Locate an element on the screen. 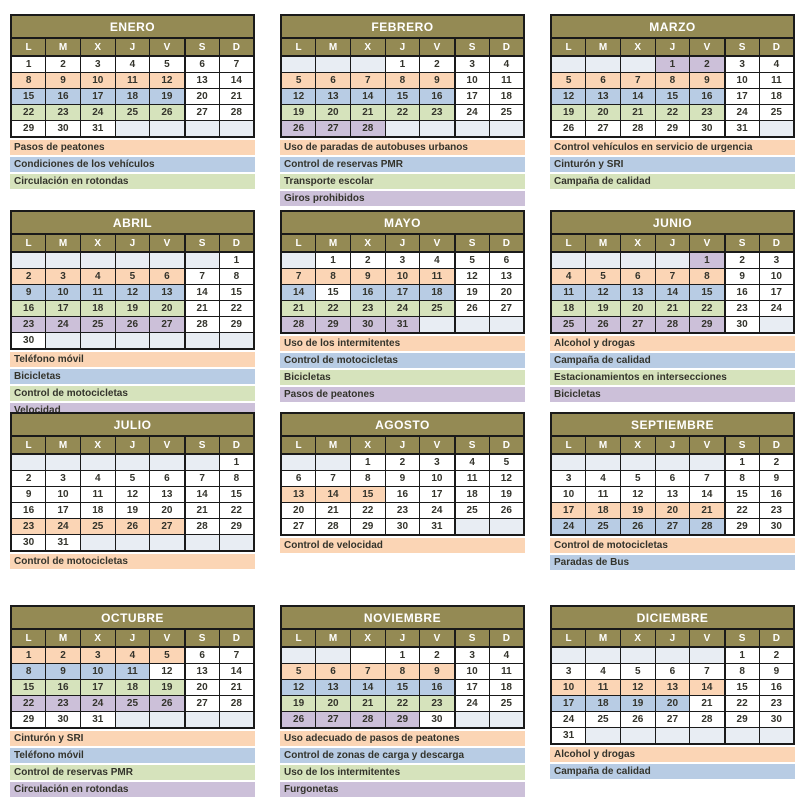 Image resolution: width=800 pixels, height=799 pixels. day-cell: 2 is located at coordinates (776, 462).